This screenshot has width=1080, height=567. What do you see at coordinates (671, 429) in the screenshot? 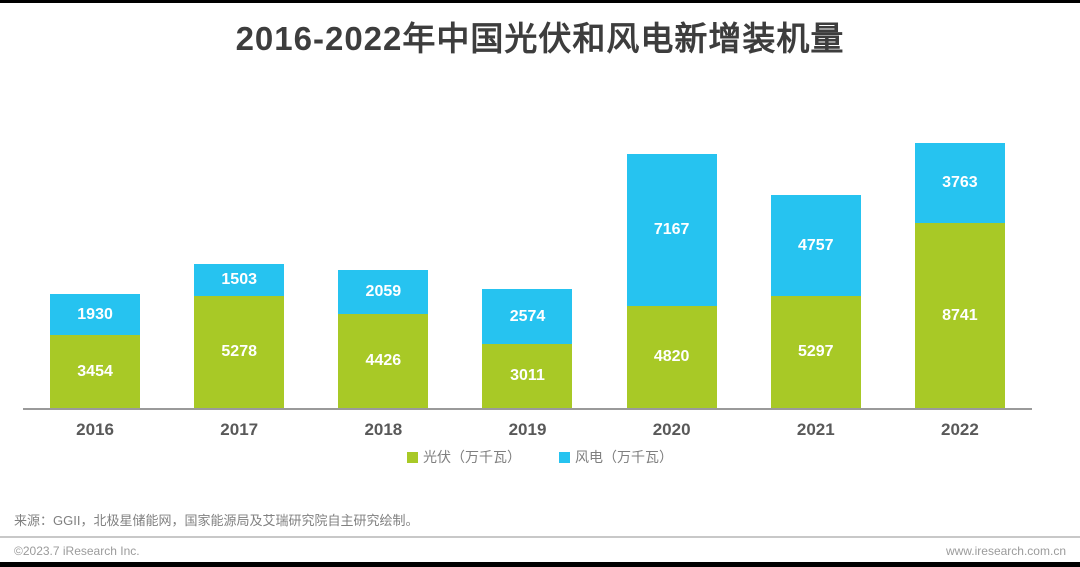
I see `x-axis-label: 2020` at bounding box center [671, 429].